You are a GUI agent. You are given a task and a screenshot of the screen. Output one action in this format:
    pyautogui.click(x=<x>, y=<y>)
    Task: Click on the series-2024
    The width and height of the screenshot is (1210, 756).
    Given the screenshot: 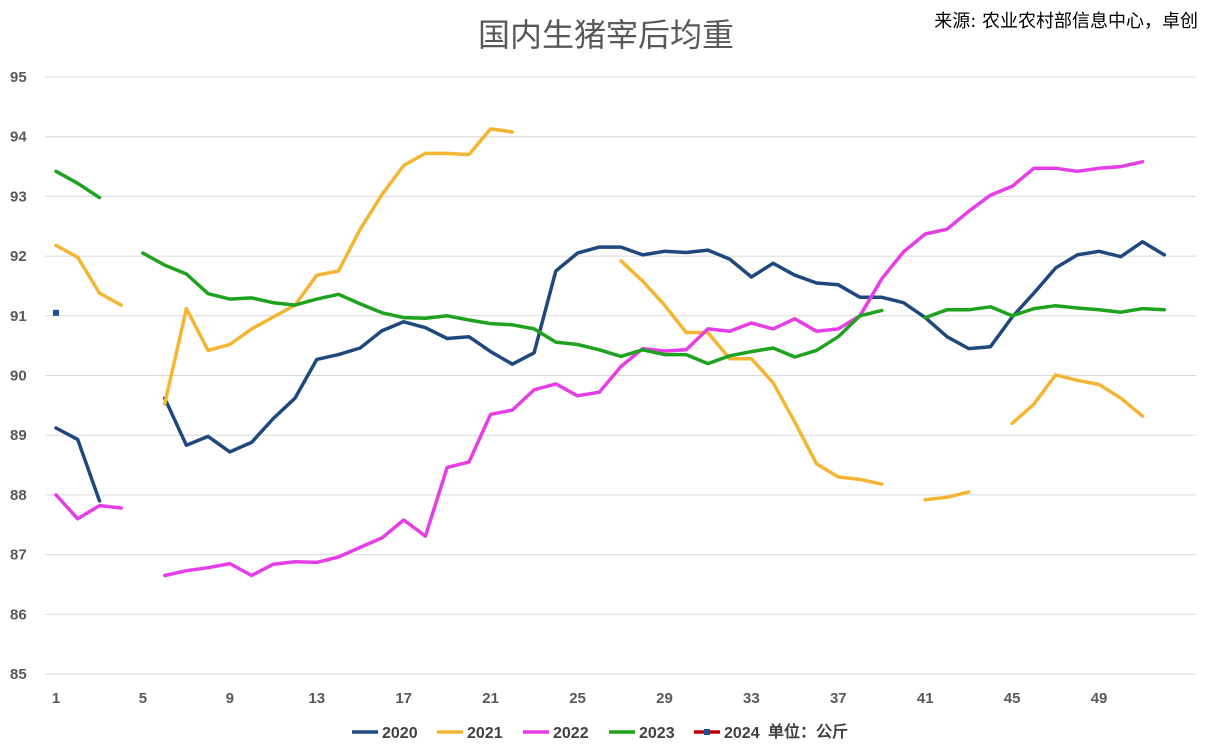 What is the action you would take?
    pyautogui.click(x=56, y=312)
    